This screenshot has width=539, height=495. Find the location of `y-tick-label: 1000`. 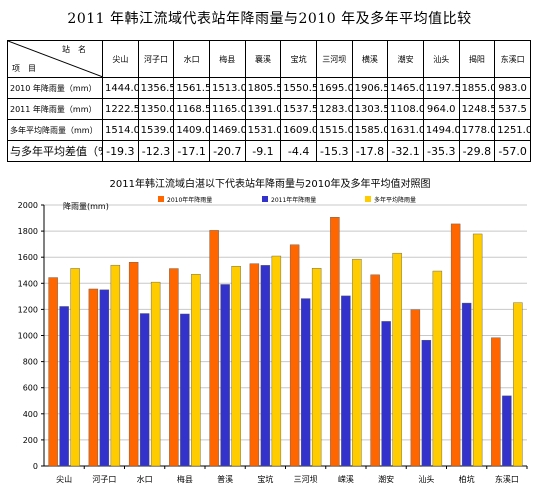

y-tick-label: 1000 is located at coordinates (28, 336).